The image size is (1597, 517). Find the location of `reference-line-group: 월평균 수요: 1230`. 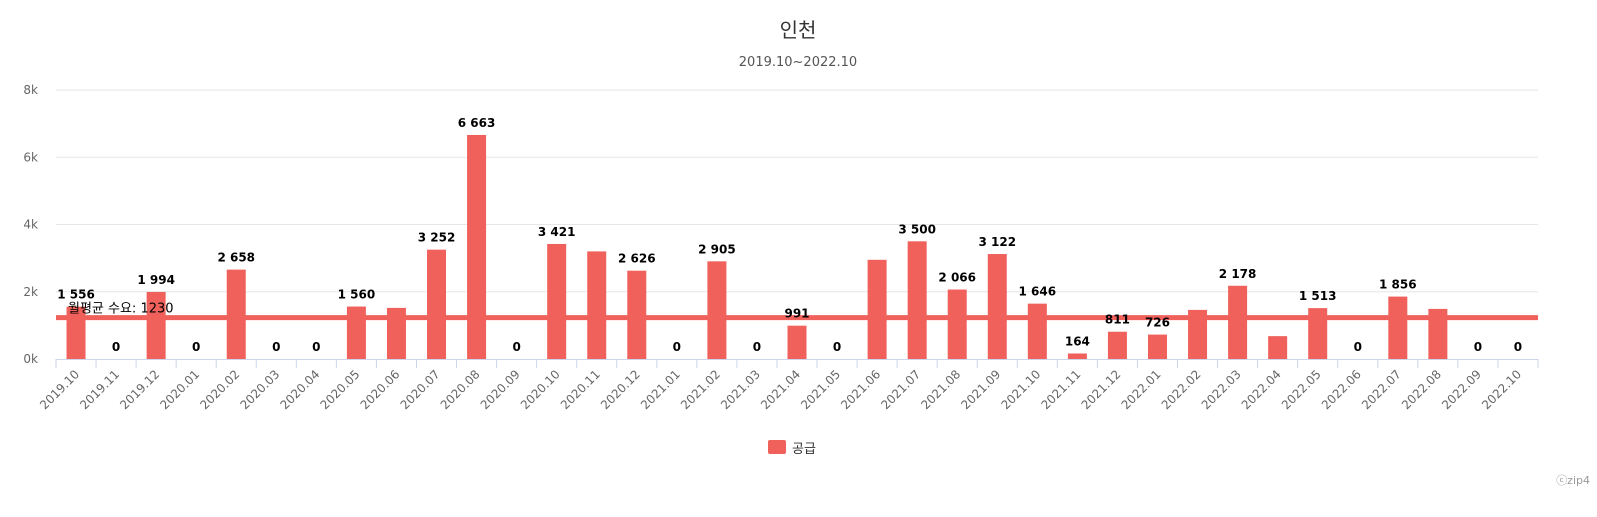

reference-line-group: 월평균 수요: 1230 is located at coordinates (797, 311).